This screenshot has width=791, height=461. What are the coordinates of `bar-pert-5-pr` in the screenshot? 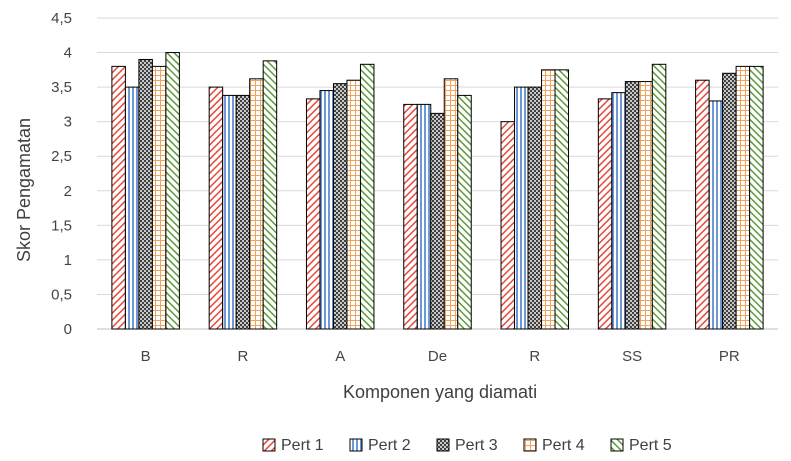 It's located at (756, 197).